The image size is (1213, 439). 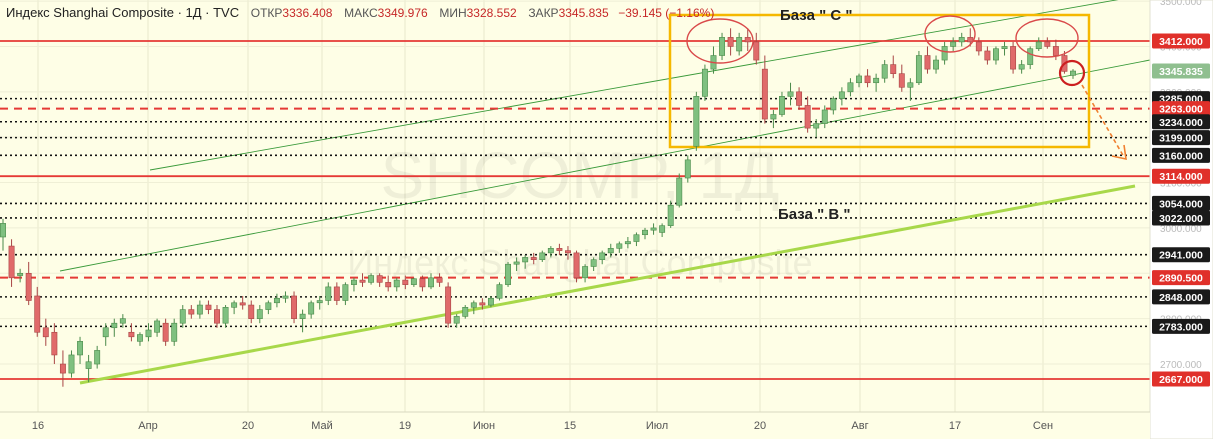 I want to click on high-label: МАКС, so click(x=361, y=13).